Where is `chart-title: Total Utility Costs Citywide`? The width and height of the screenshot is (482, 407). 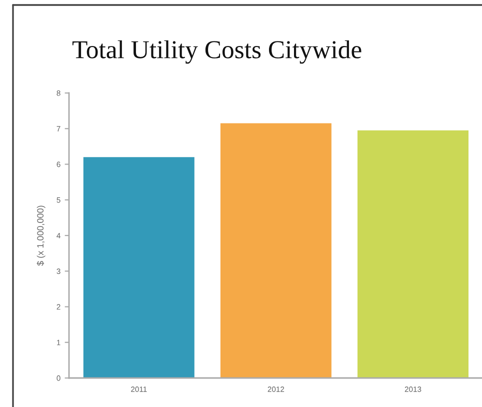 chart-title: Total Utility Costs Citywide is located at coordinates (217, 52).